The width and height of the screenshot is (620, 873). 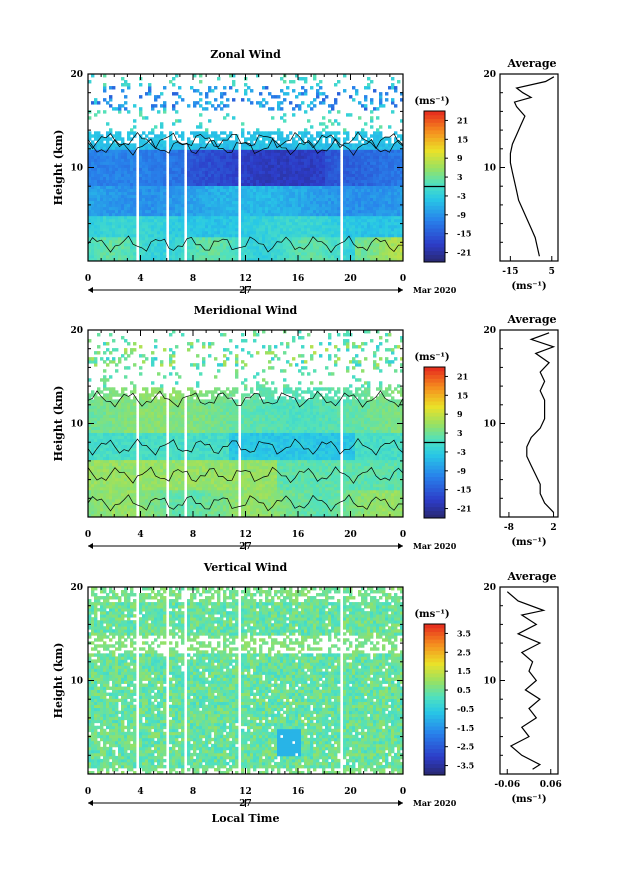 What do you see at coordinates (434, 699) in the screenshot?
I see `colorbar-frame` at bounding box center [434, 699].